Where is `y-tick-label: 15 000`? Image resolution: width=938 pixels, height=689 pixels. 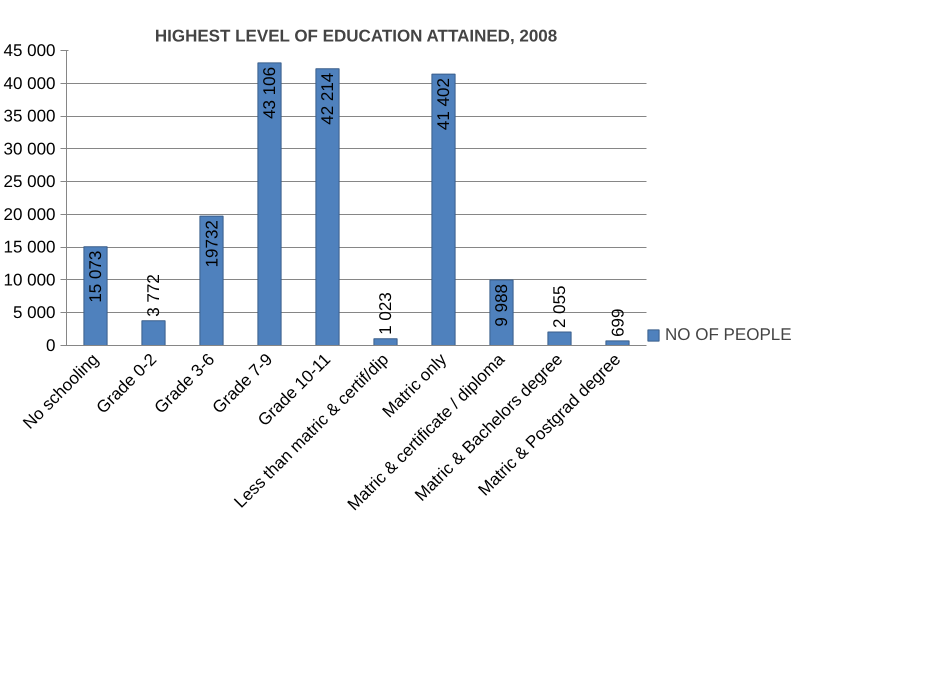
y-tick-label: 15 000 is located at coordinates (30, 247).